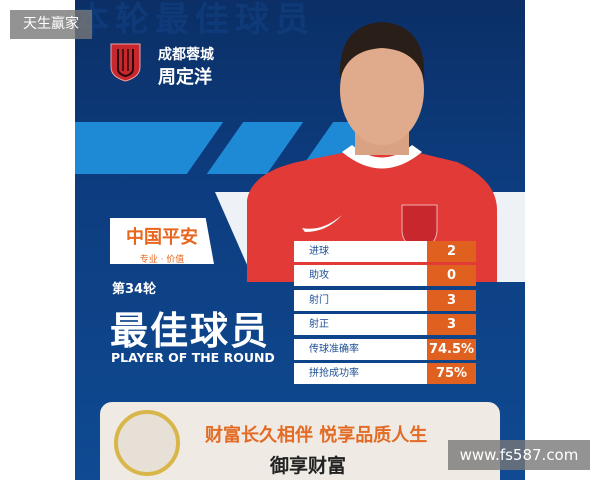 The width and height of the screenshot is (600, 480). Describe the element at coordinates (147, 443) in the screenshot. I see `coin-image` at that location.